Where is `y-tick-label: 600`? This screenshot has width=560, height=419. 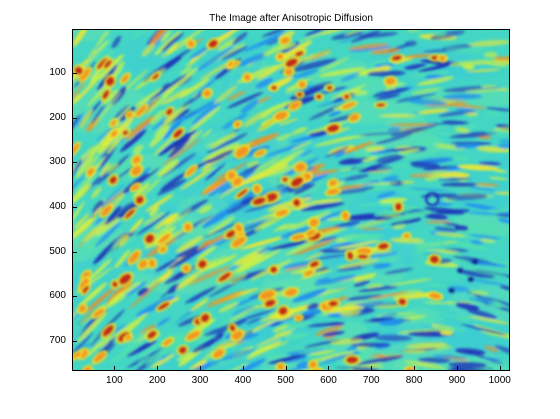 y-tick-label: 600 is located at coordinates (57, 296).